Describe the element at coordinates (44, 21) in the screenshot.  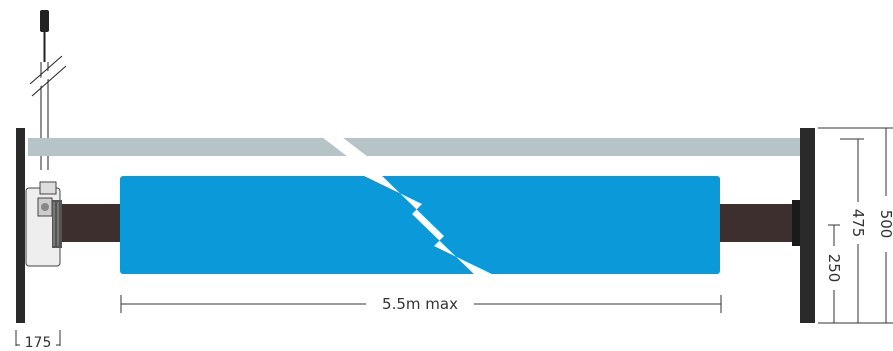
I see `cord-handle` at that location.